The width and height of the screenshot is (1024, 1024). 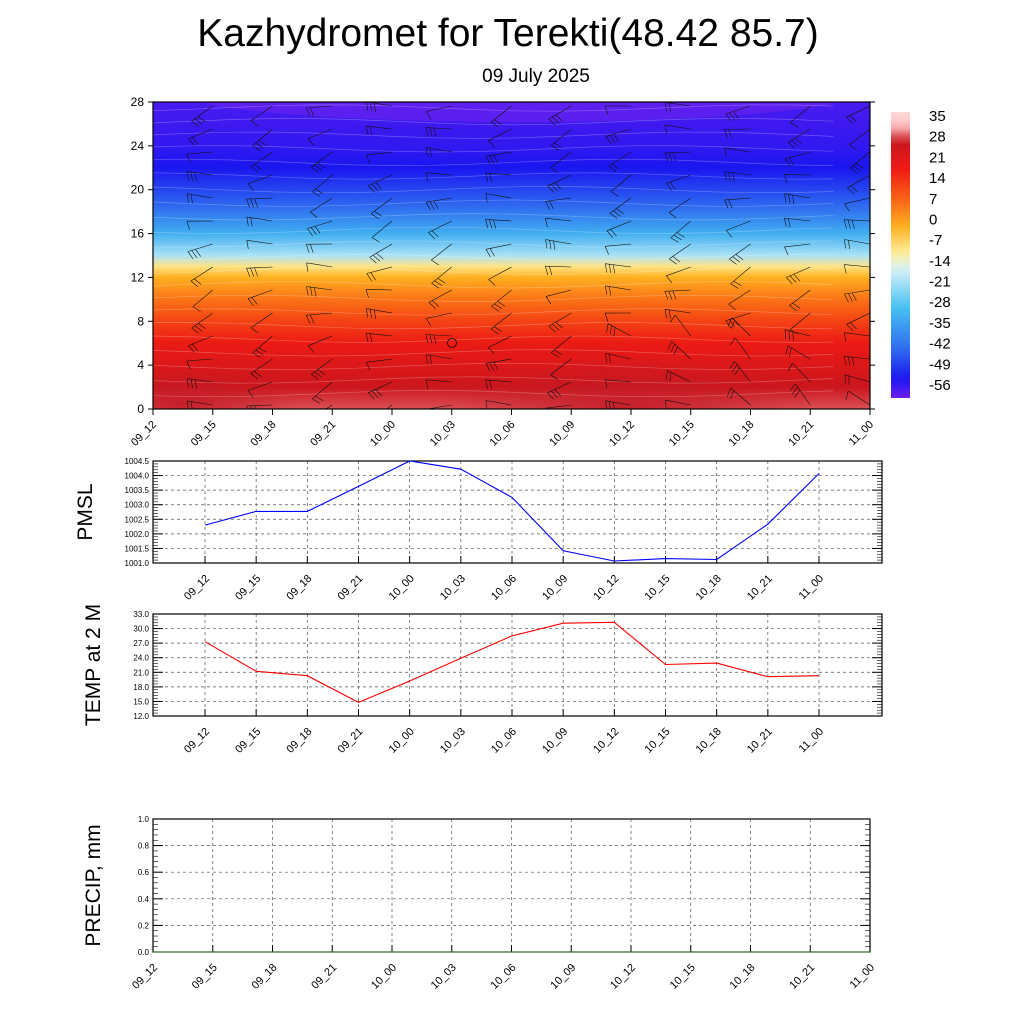 What do you see at coordinates (921, 253) in the screenshot?
I see `colorbar: 35 28 21 14 7 0 -7 -14 -21 -28 -35 -42 -49 -56` at bounding box center [921, 253].